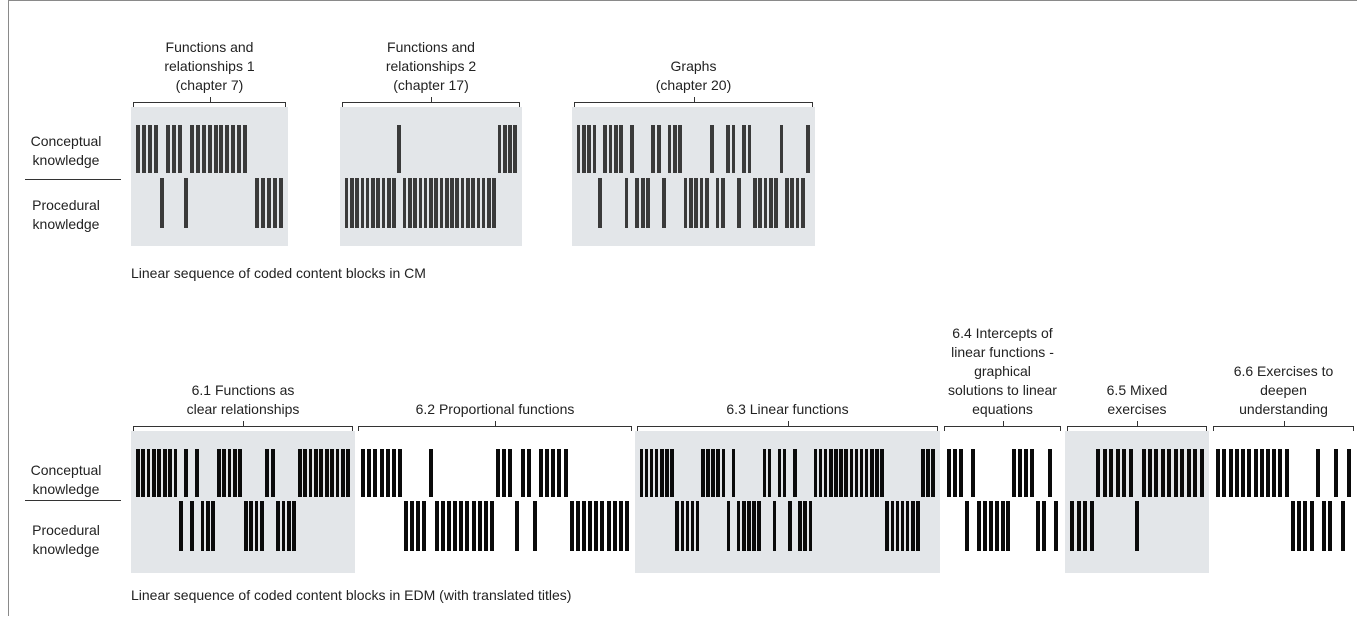  Describe the element at coordinates (73, 179) in the screenshot. I see `cm-label-divider` at that location.